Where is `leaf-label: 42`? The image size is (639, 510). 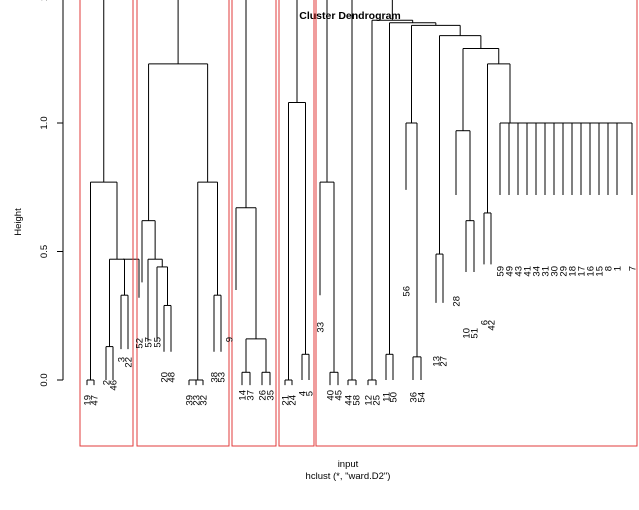 leaf-label: 42 is located at coordinates (492, 325).